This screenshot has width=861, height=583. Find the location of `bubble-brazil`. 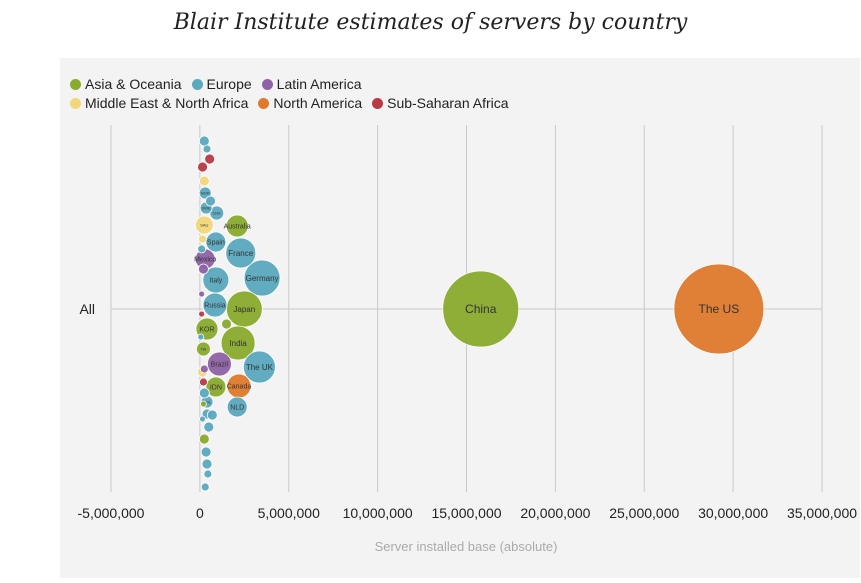

bubble-brazil is located at coordinates (219, 364).